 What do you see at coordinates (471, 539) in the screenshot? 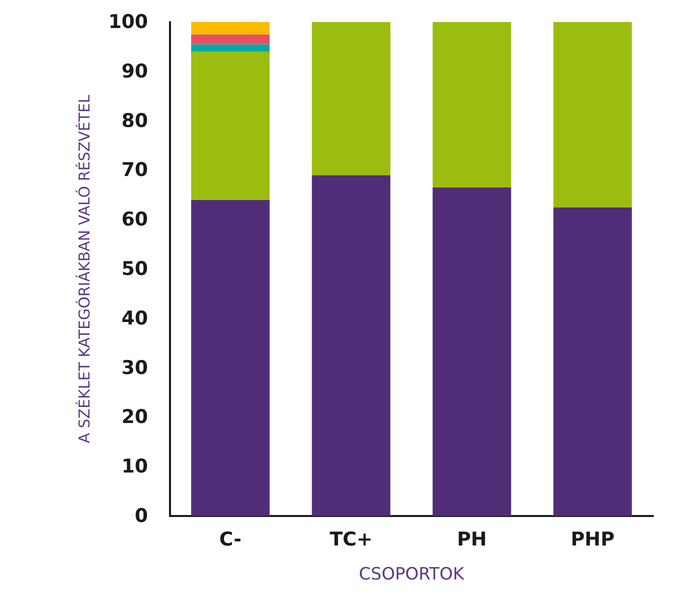
I see `x-tick-label: PH` at bounding box center [471, 539].